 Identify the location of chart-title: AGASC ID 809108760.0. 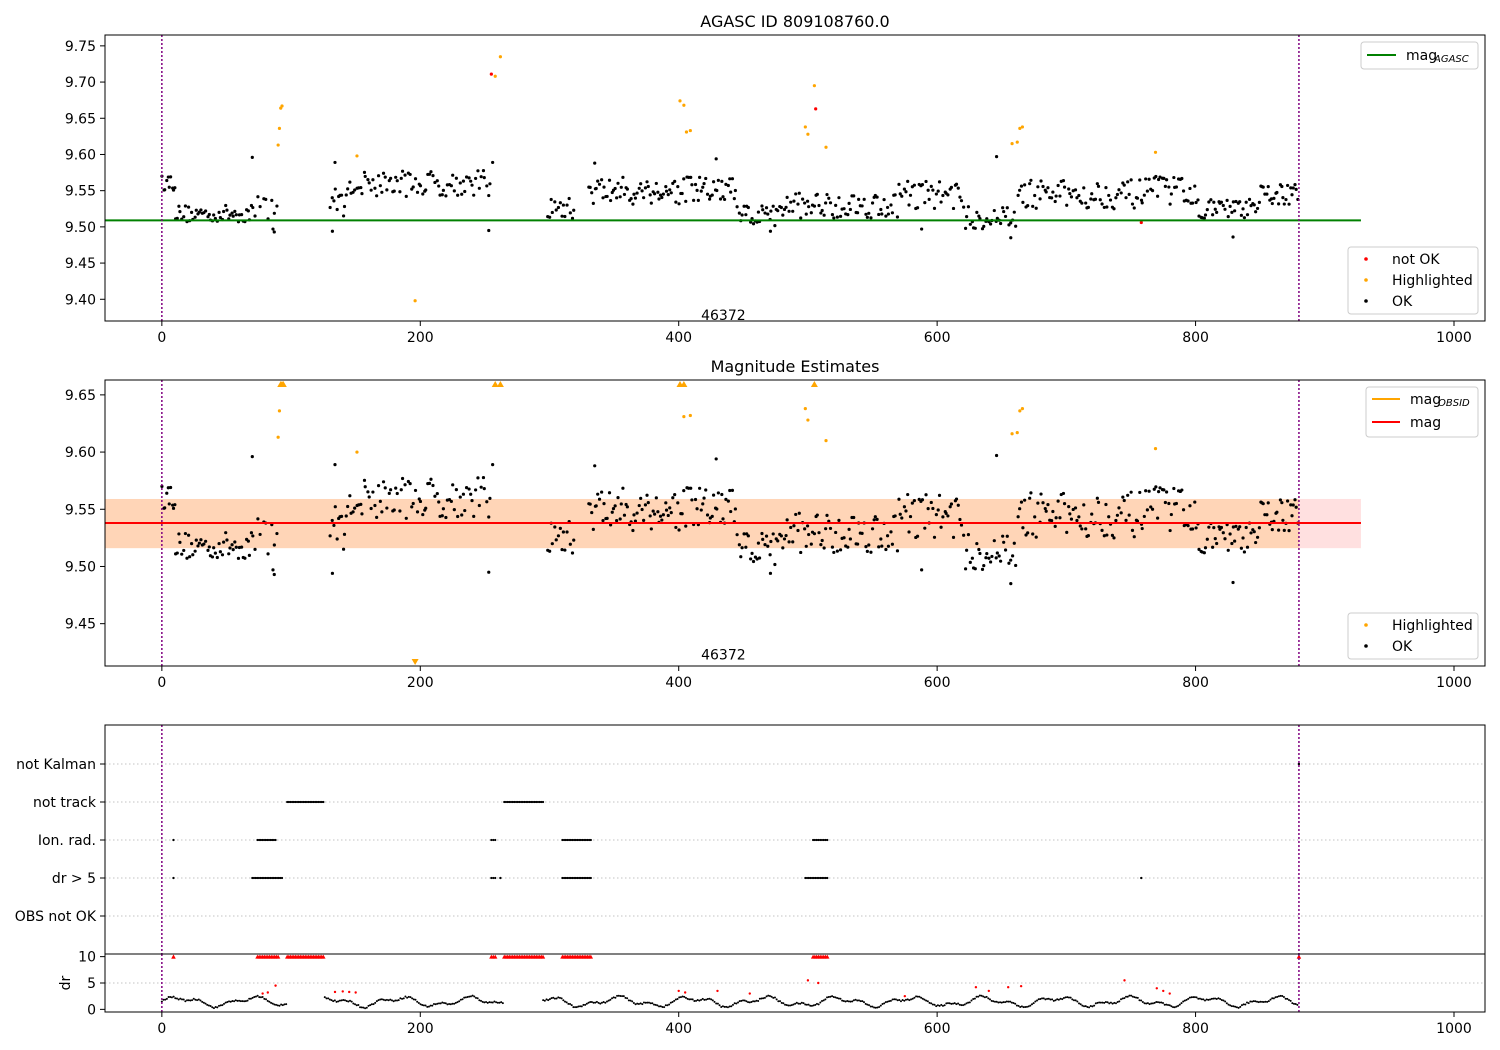
(794, 21).